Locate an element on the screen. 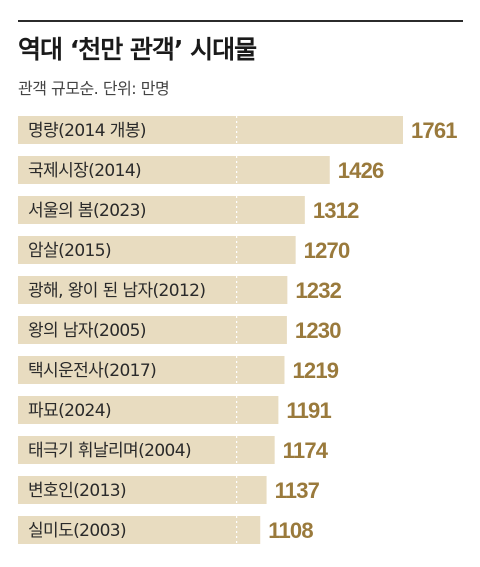 The image size is (480, 567). bar-label: 암살(2015) is located at coordinates (69, 251).